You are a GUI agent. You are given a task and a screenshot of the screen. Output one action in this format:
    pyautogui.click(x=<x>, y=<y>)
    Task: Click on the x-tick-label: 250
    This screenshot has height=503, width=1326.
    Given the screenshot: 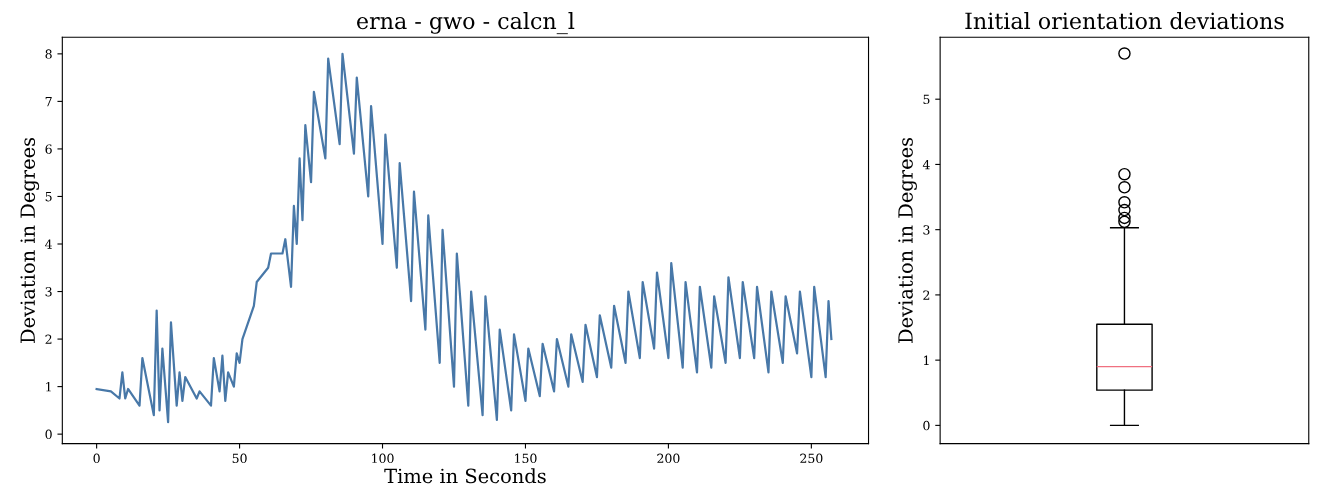 What is the action you would take?
    pyautogui.click(x=811, y=458)
    